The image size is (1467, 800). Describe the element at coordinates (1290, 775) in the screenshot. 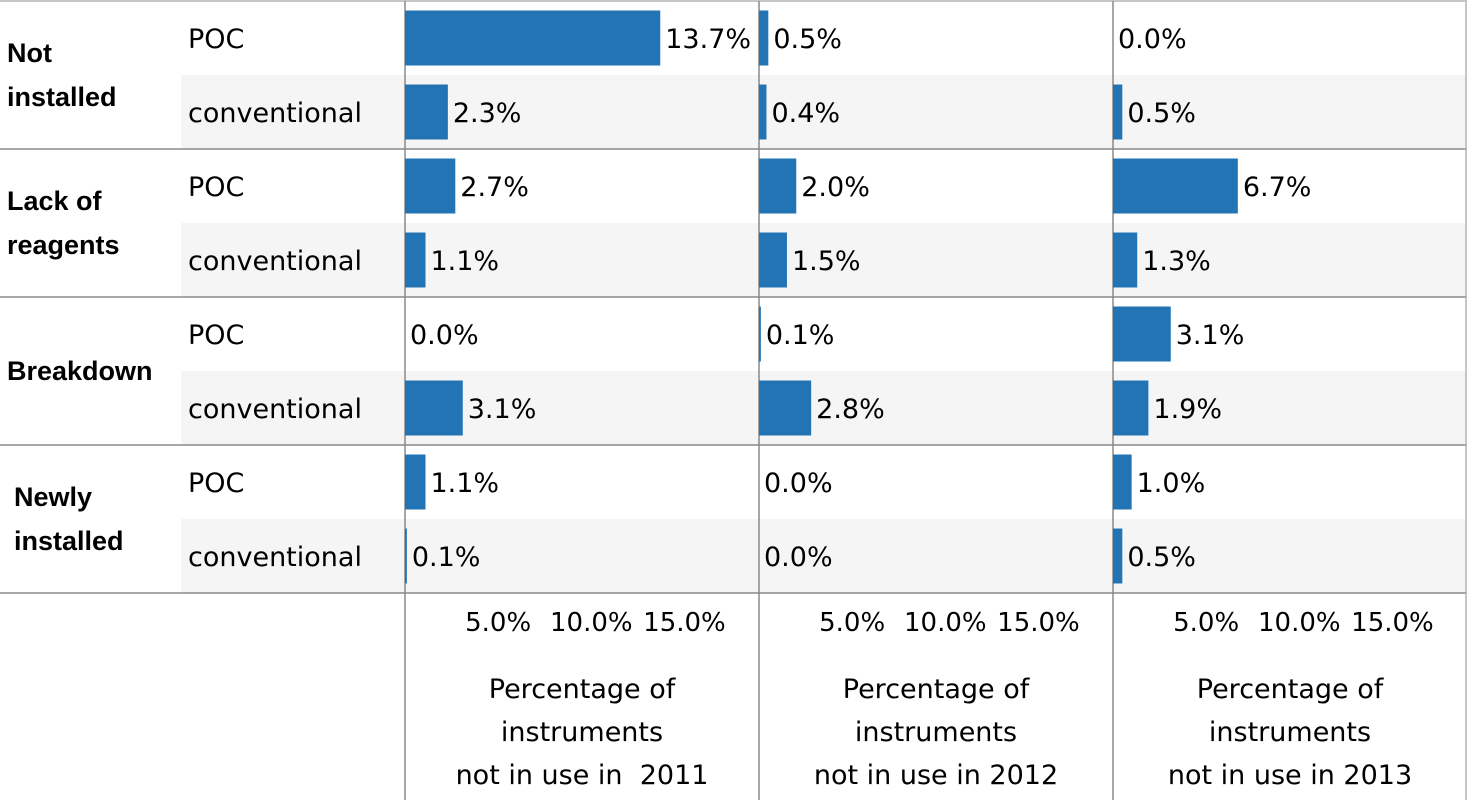

I see `x-axis-title: not in use in 2013` at that location.